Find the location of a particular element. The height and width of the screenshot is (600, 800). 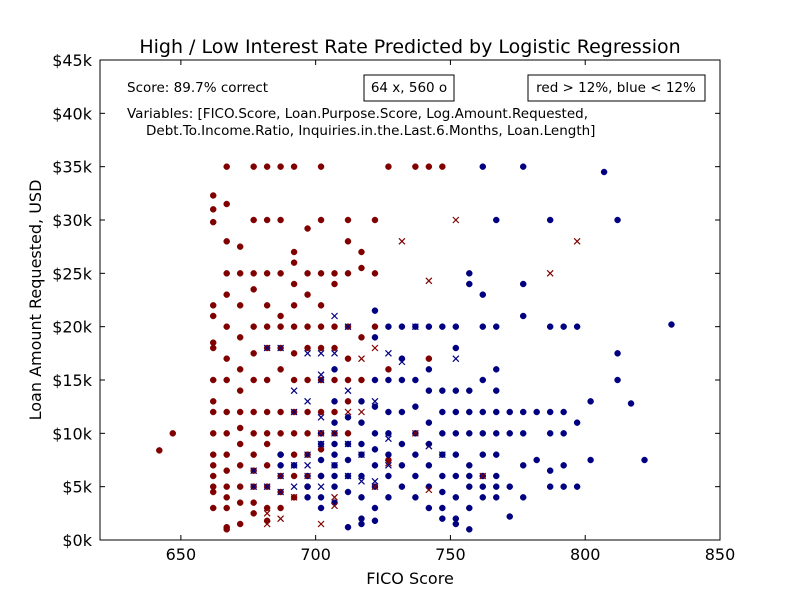

x-tick-label: 850 is located at coordinates (720, 554).